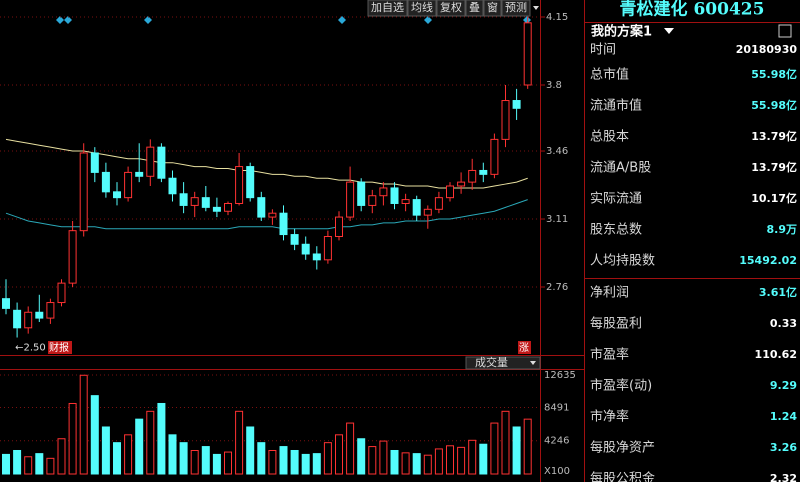 Image resolution: width=800 pixels, height=482 pixels. I want to click on toolbar-label: 复权, so click(451, 7).